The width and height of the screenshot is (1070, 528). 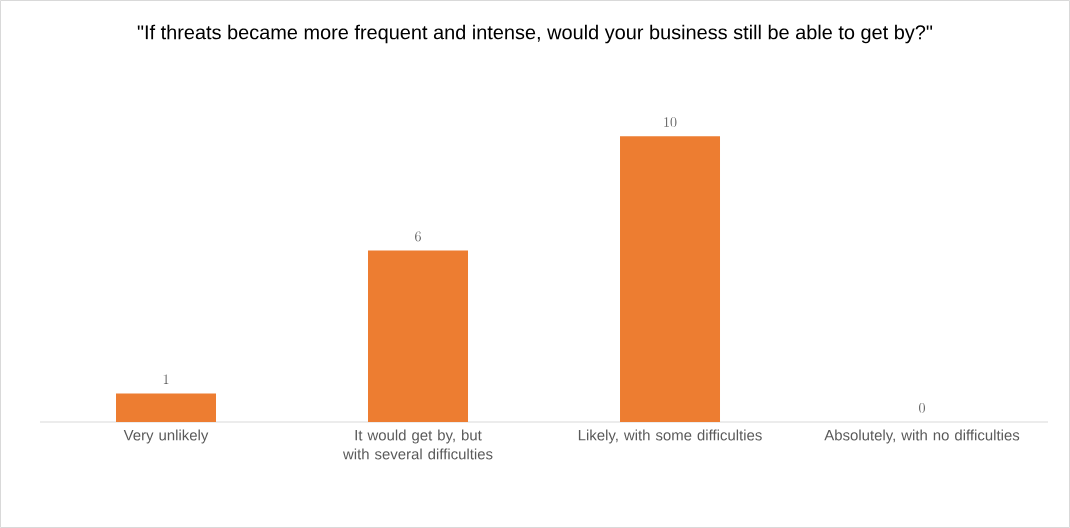 I want to click on x-tick-label: It would get by, but with several difficulties, so click(x=417, y=444).